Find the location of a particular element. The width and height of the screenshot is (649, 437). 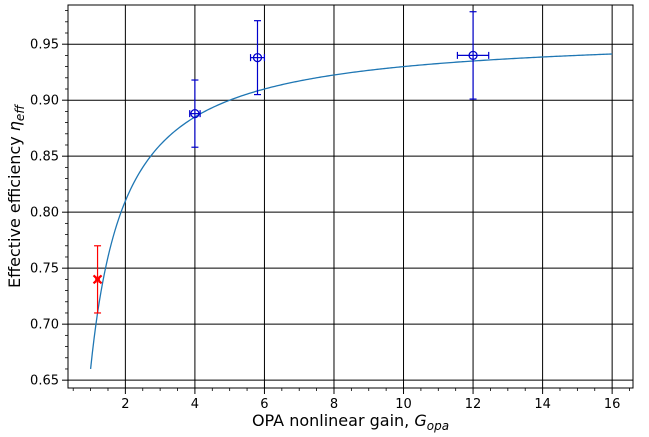

y-tick-label: 0.85 is located at coordinates (44, 157).